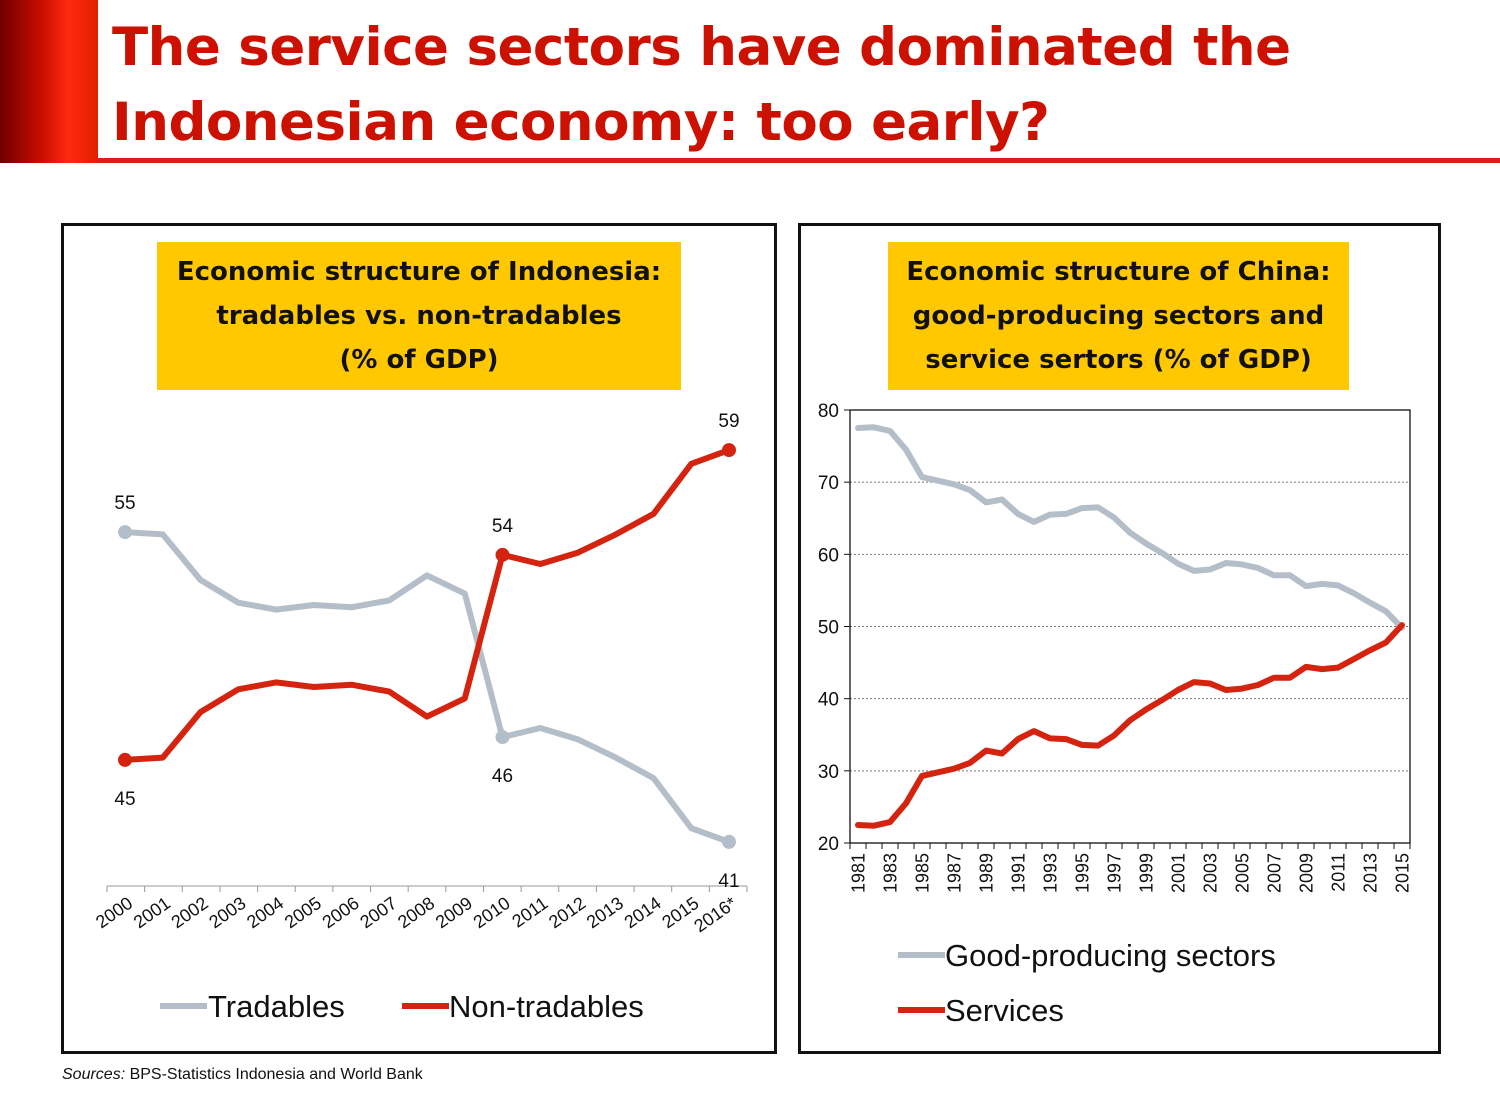 This screenshot has height=1096, width=1500. I want to click on china-y-tick-label: 40, so click(828, 700).